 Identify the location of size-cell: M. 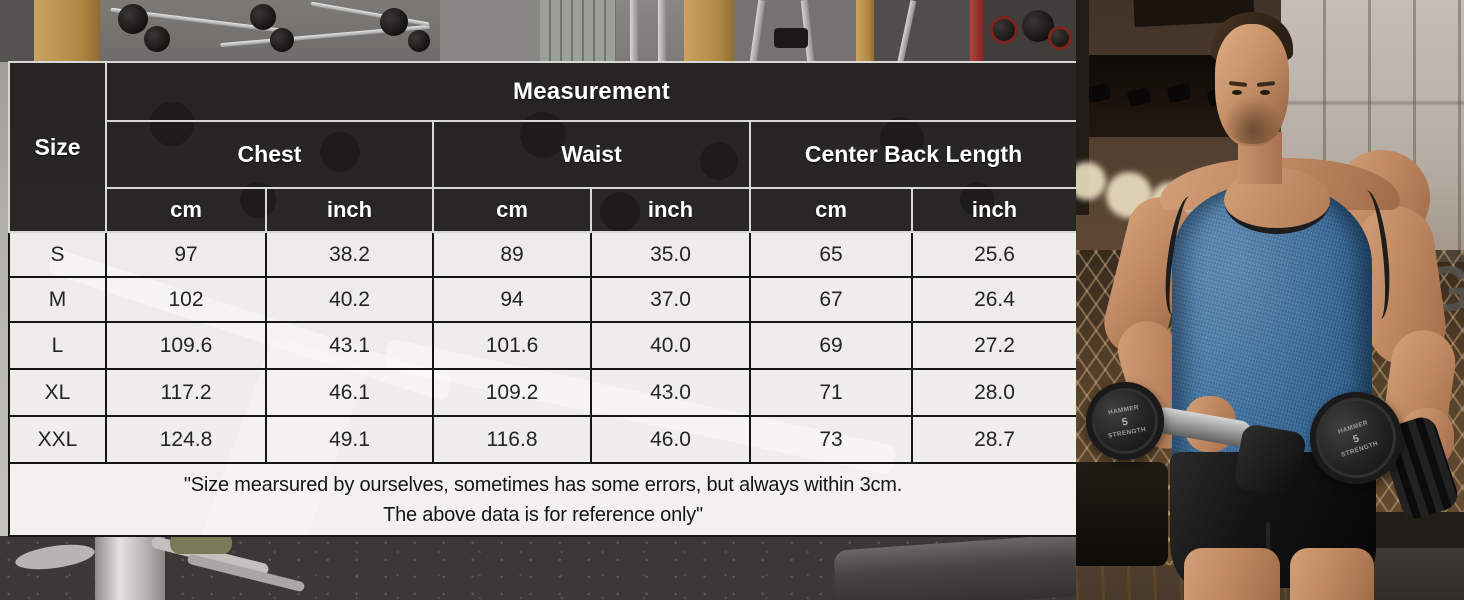
(57, 299).